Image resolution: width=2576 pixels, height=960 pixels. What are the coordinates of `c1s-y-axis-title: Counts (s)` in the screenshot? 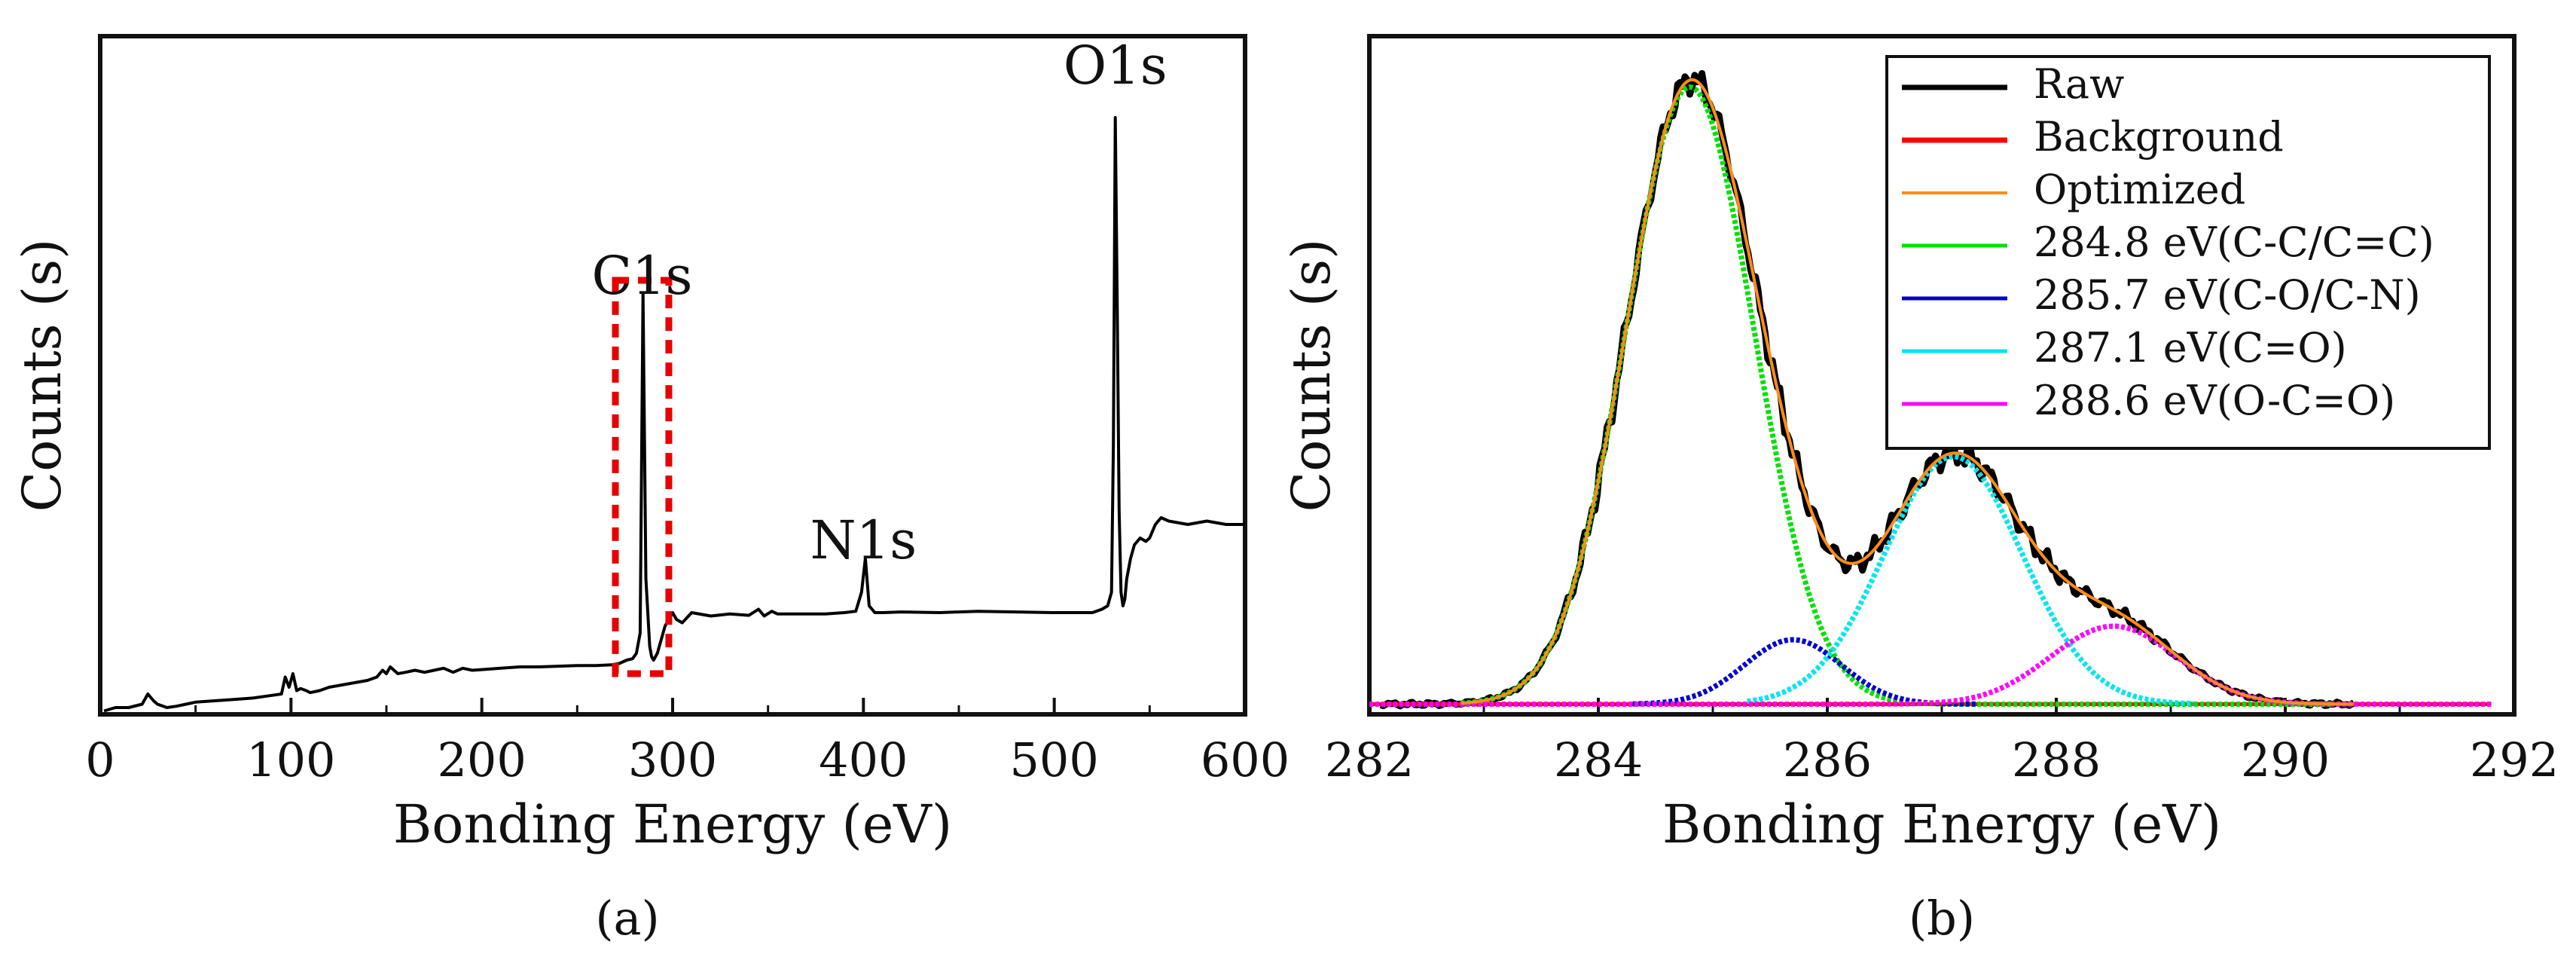 It's located at (1311, 376).